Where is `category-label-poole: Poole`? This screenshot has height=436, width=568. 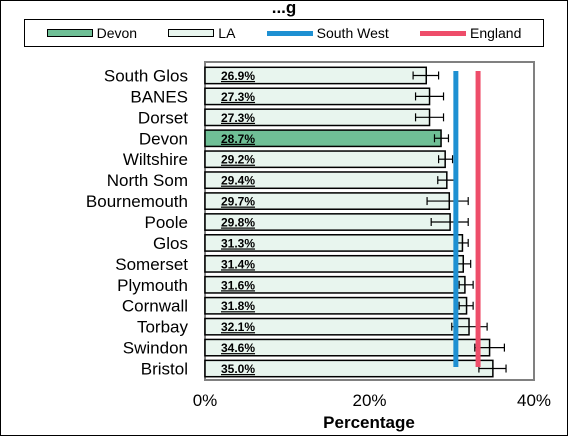
category-label-poole: Poole is located at coordinates (166, 222).